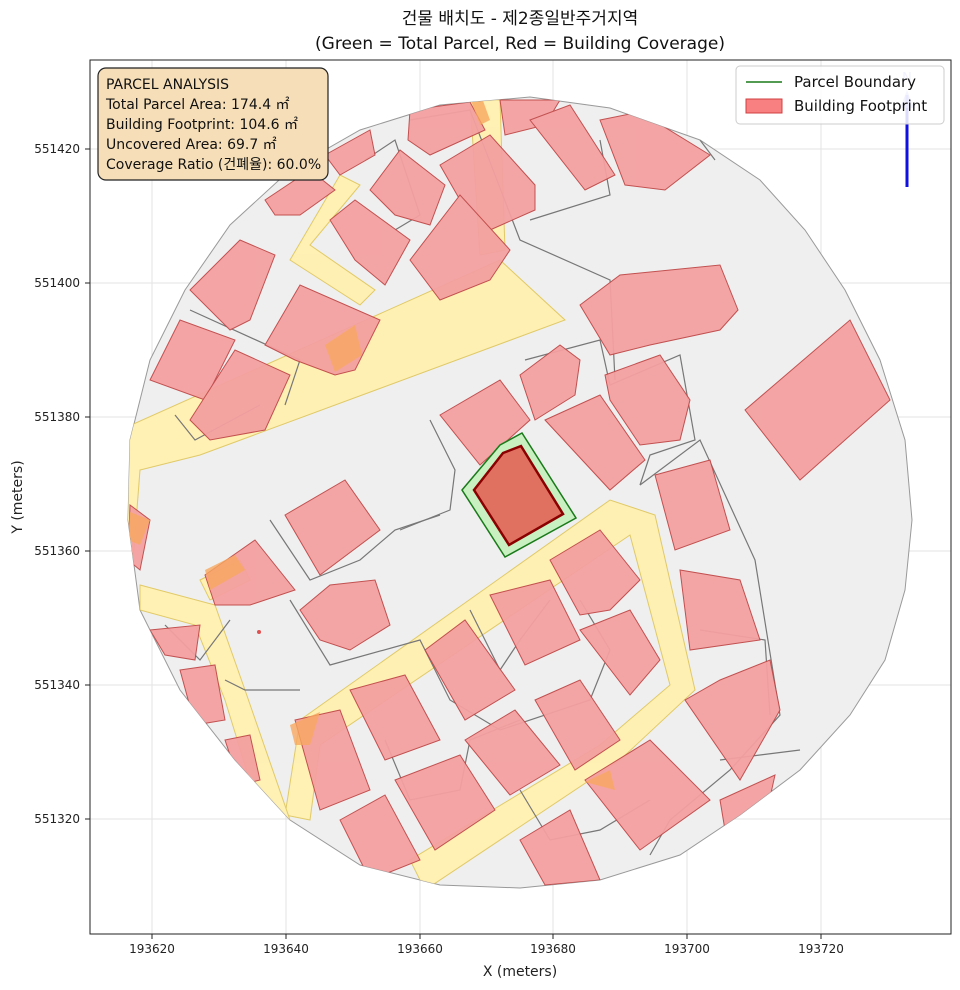  Describe the element at coordinates (821, 949) in the screenshot. I see `x-tick-label: 193720` at that location.